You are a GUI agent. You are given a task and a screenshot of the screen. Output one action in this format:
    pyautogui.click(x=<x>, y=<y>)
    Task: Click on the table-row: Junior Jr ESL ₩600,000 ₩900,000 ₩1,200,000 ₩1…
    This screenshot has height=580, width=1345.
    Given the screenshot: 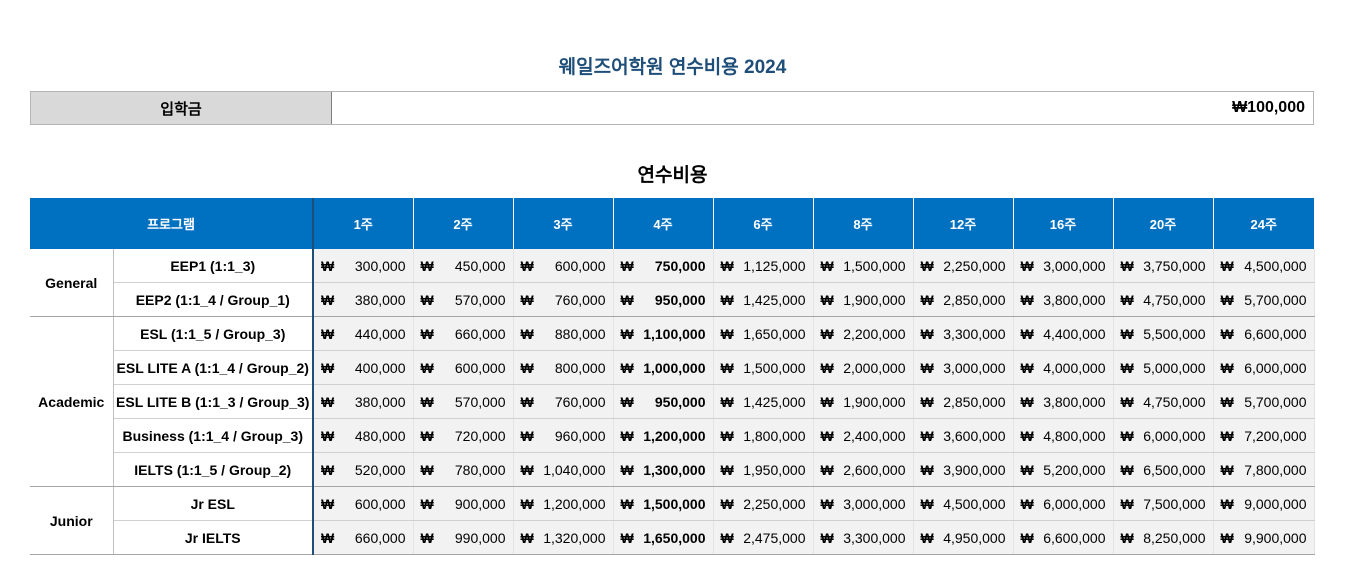 What is the action you would take?
    pyautogui.click(x=672, y=520)
    